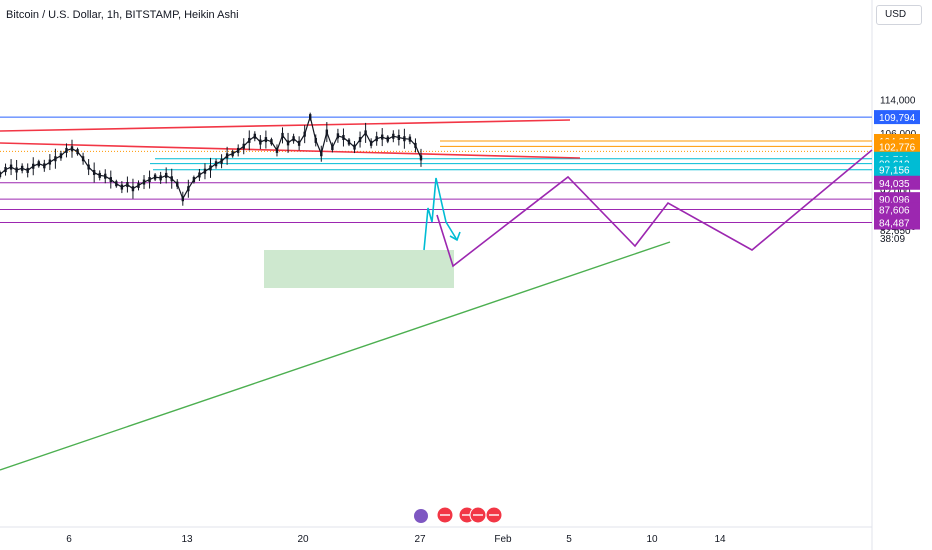  I want to click on event-icon-crypto, so click(421, 516).